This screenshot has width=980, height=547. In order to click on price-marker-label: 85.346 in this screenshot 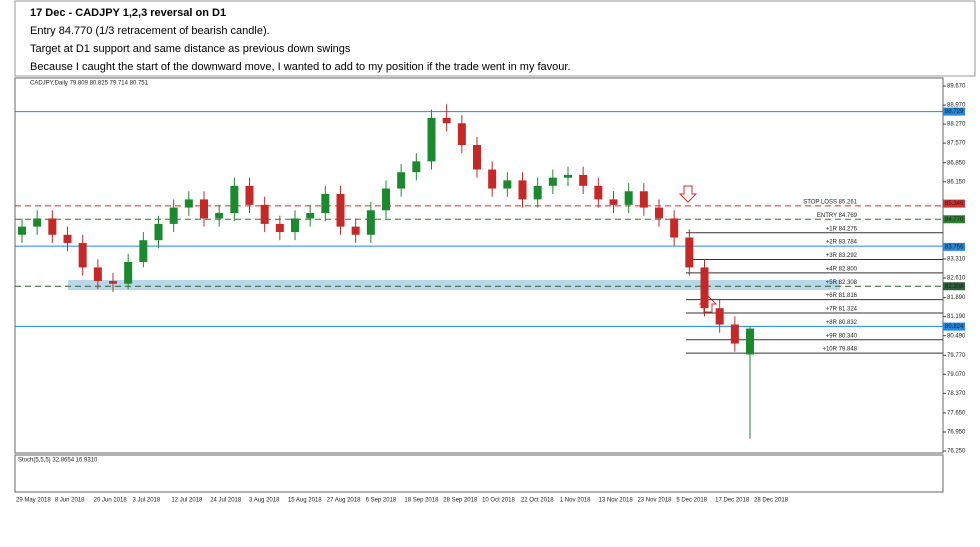, I will do `click(954, 204)`.